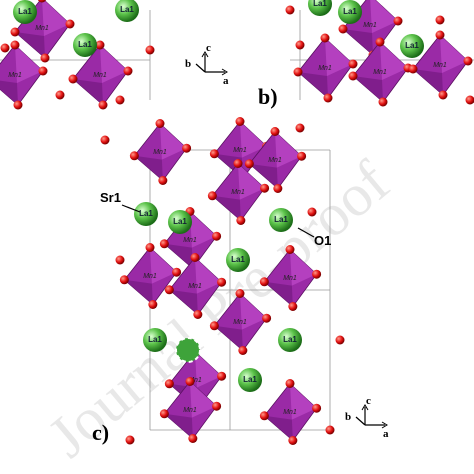 The image size is (474, 474). I want to click on axis-arrow, so click(200, 68).